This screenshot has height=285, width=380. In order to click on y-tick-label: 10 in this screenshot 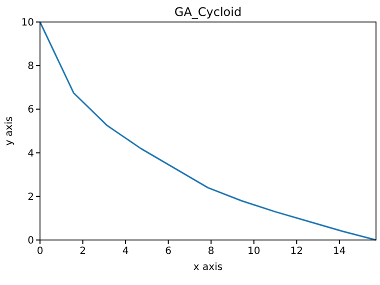, I will do `click(27, 23)`.